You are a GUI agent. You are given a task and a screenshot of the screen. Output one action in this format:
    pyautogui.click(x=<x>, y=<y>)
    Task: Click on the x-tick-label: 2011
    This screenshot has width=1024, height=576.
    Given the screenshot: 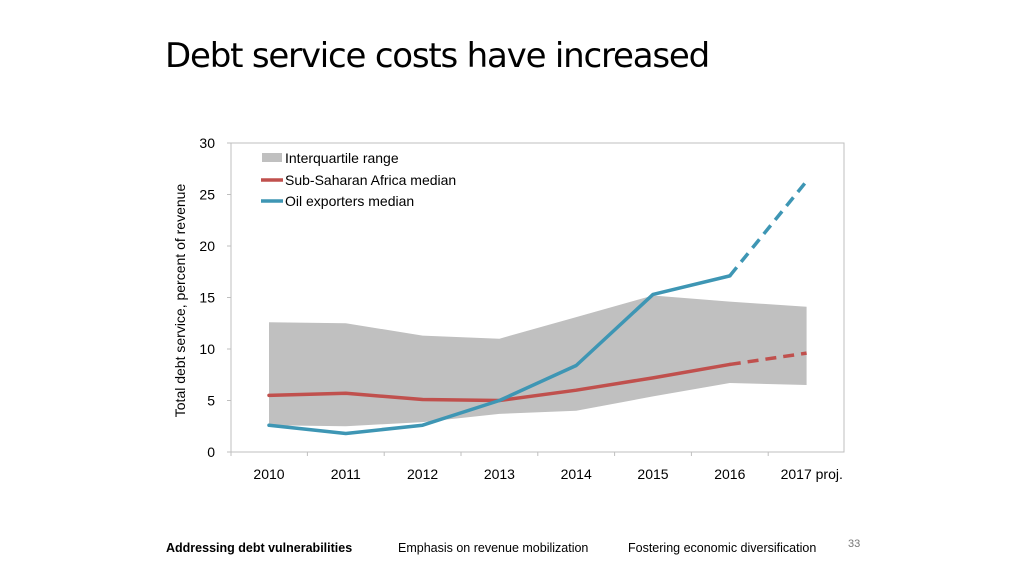 What is the action you would take?
    pyautogui.click(x=346, y=474)
    